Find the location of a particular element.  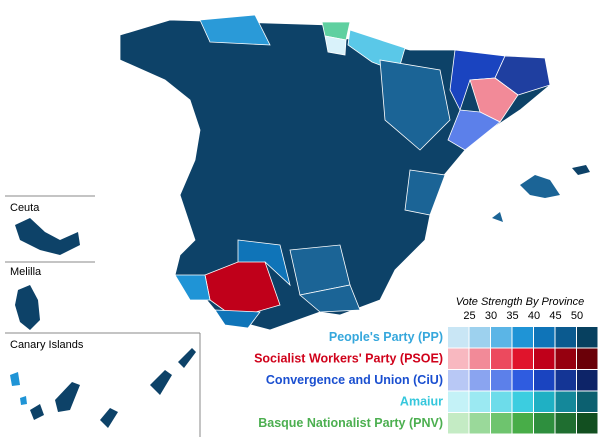

legend-title: Vote Strength By Province is located at coordinates (520, 302).